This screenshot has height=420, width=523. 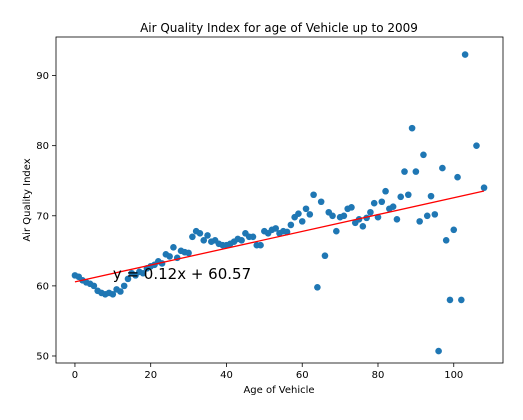 What do you see at coordinates (267, 372) in the screenshot?
I see `x-axis-ticks: 0 20 40 60 80 100` at bounding box center [267, 372].